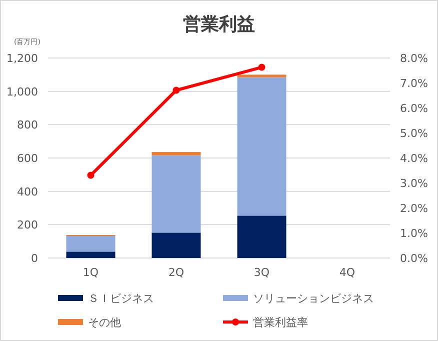 This screenshot has width=438, height=341. What do you see at coordinates (262, 272) in the screenshot?
I see `x-tick-label: 3Q` at bounding box center [262, 272].